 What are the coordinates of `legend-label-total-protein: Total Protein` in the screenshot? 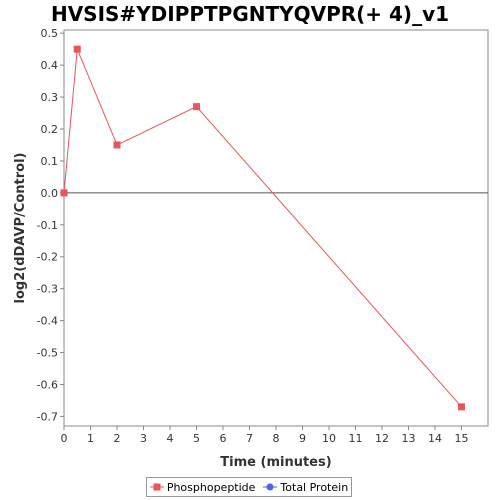 It's located at (314, 487).